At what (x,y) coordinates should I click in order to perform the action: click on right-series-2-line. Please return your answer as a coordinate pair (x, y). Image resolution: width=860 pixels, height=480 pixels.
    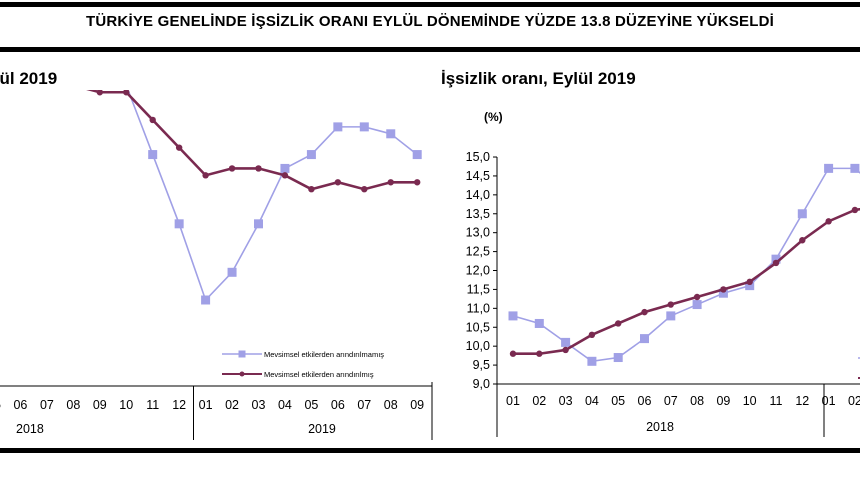
    Looking at the image, I should click on (686, 281).